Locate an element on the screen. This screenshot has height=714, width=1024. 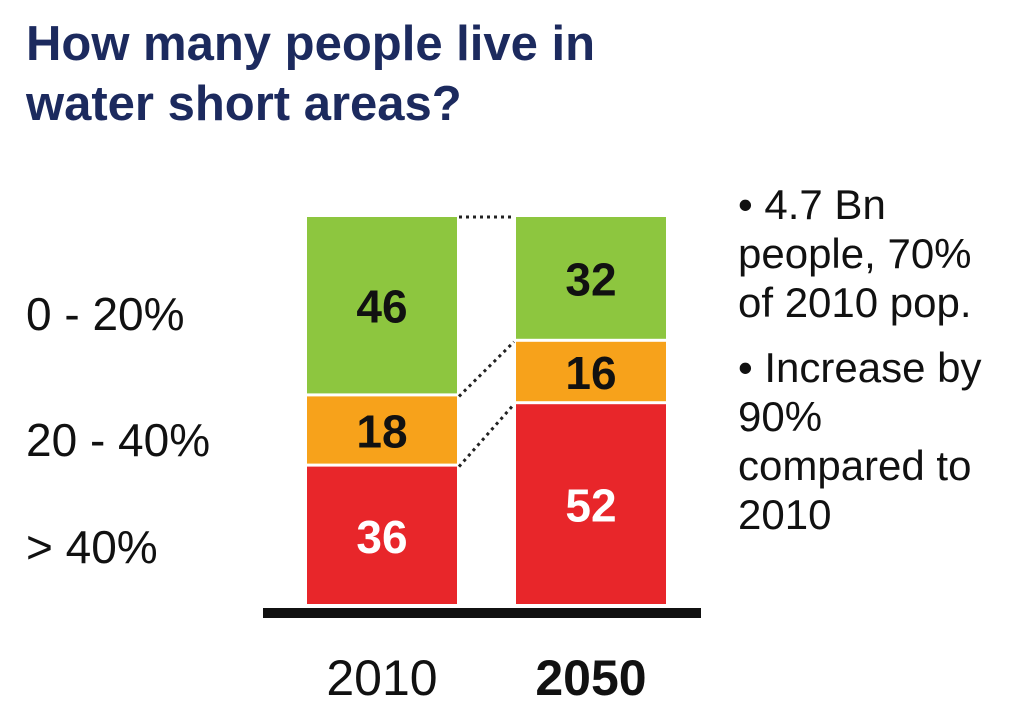
legend-40: > 40% is located at coordinates (92, 547).